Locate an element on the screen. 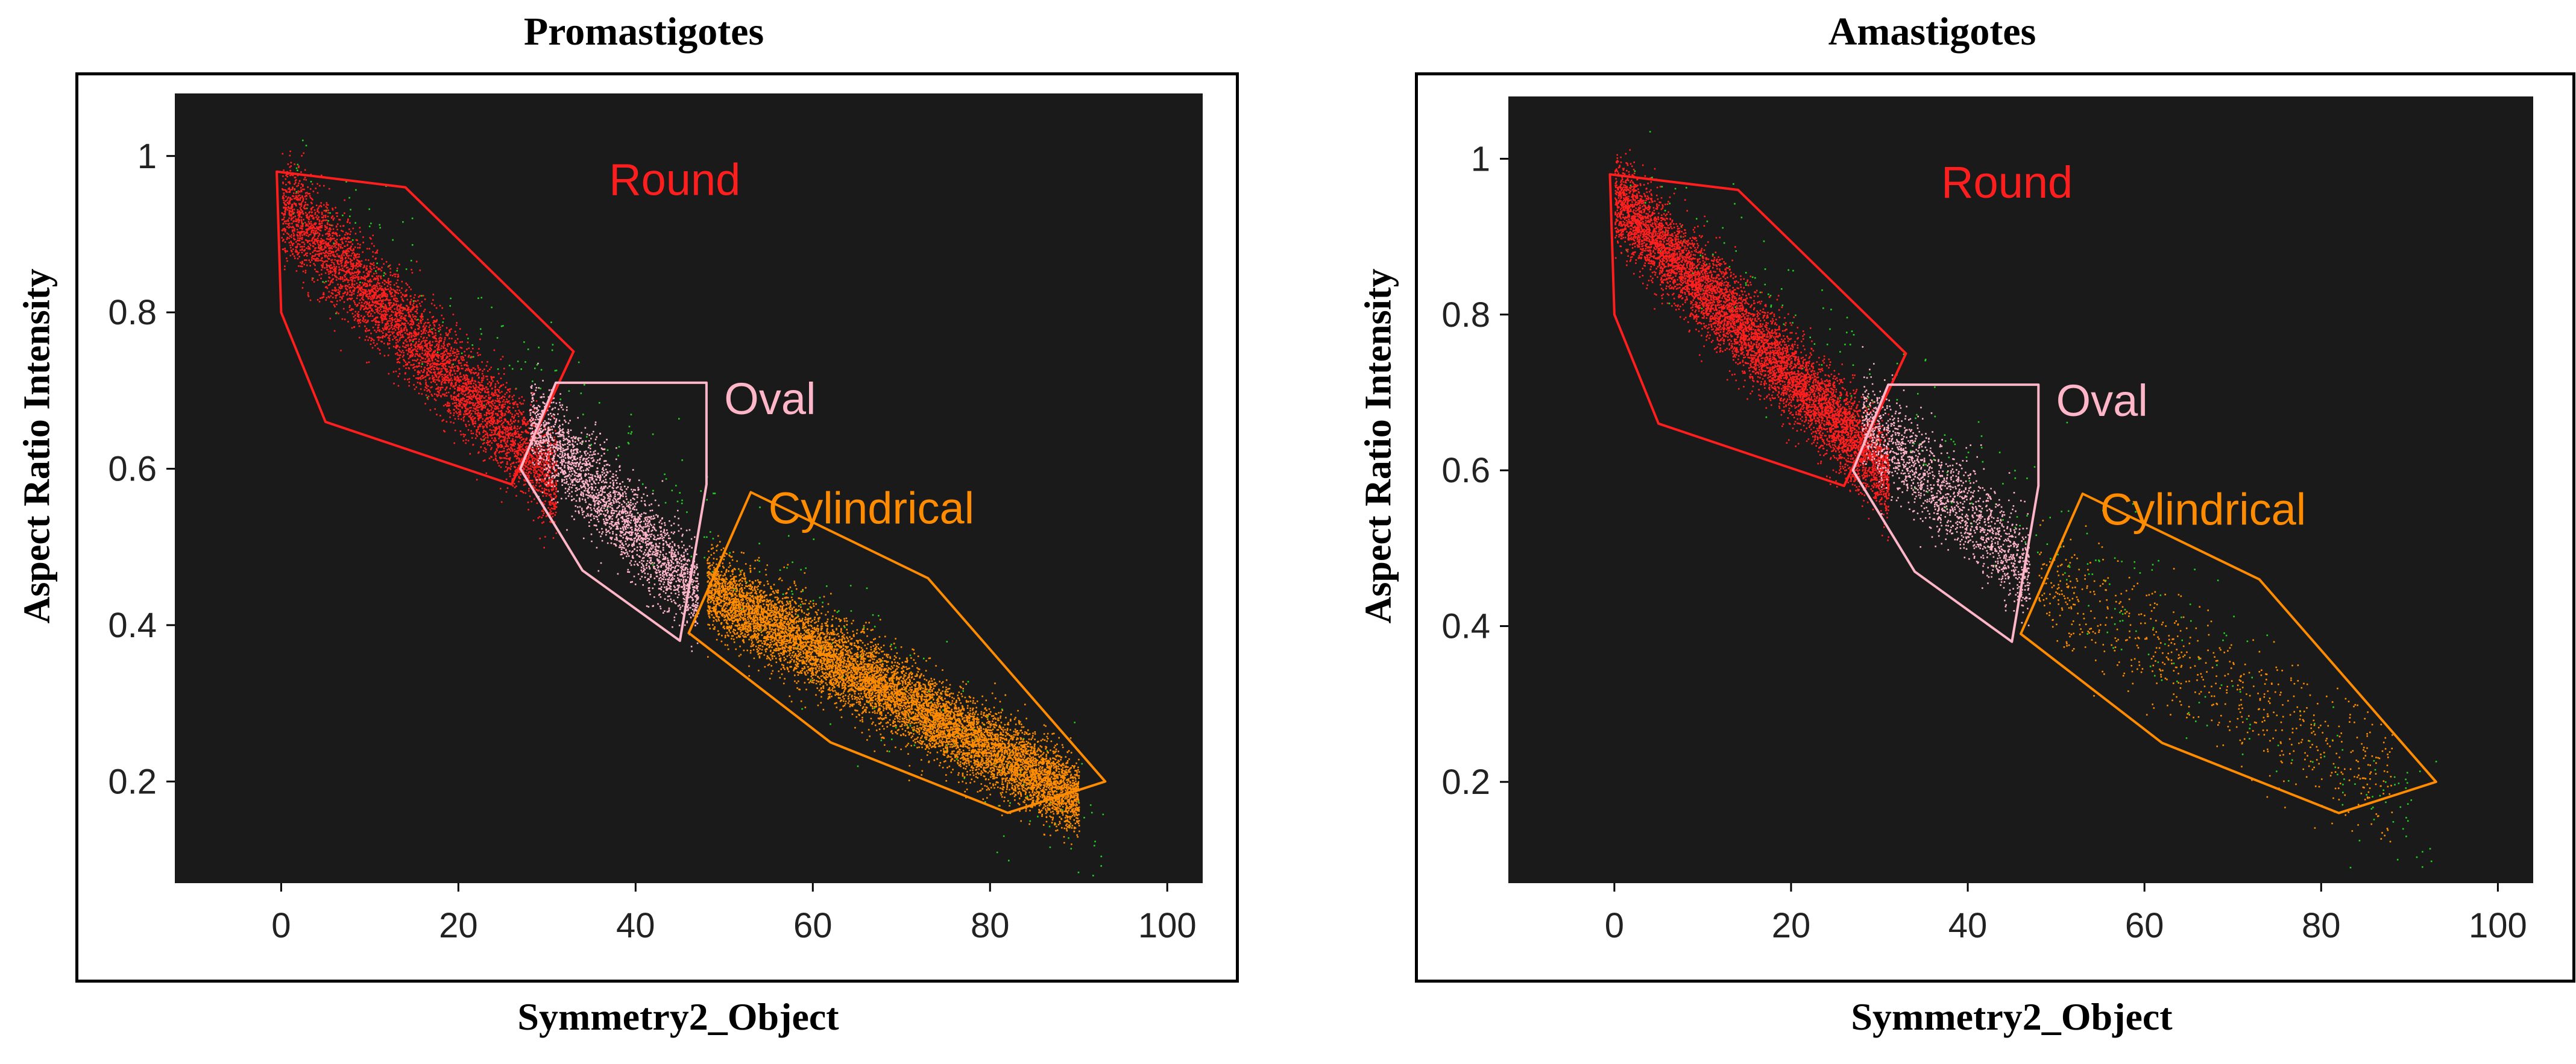 The image size is (2576, 1064). chart-title: Promastigotes is located at coordinates (643, 32).